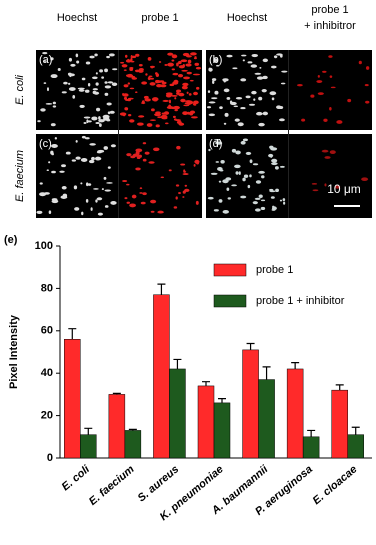 The width and height of the screenshot is (376, 545). I want to click on col-header: Hoechst, so click(77, 18).